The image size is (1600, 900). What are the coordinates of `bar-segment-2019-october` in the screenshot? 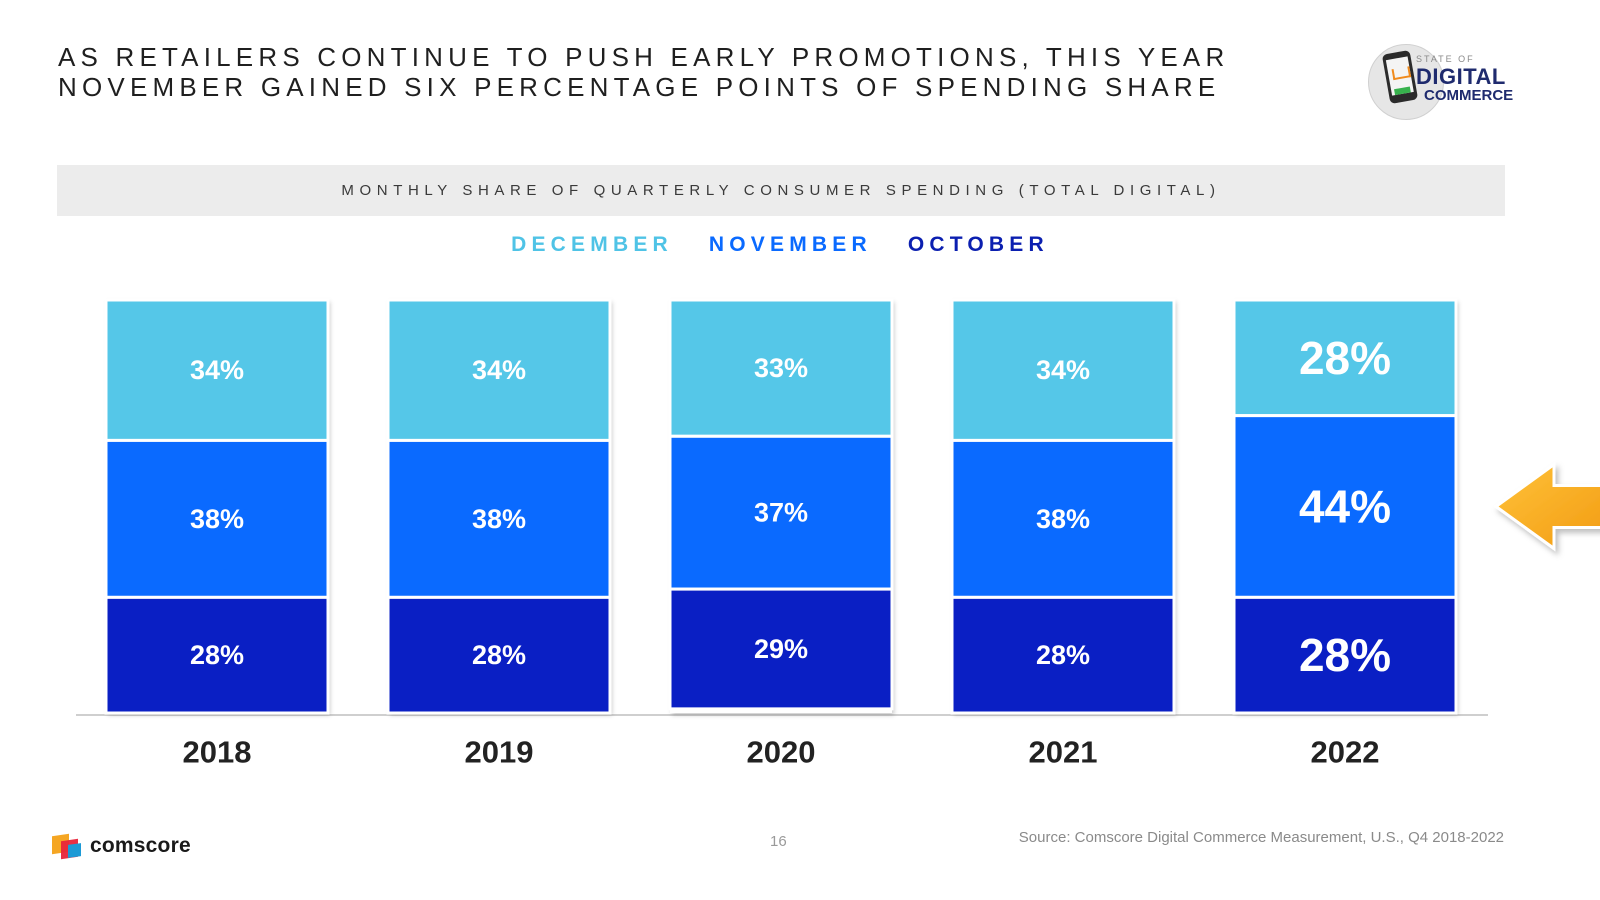 It's located at (499, 655).